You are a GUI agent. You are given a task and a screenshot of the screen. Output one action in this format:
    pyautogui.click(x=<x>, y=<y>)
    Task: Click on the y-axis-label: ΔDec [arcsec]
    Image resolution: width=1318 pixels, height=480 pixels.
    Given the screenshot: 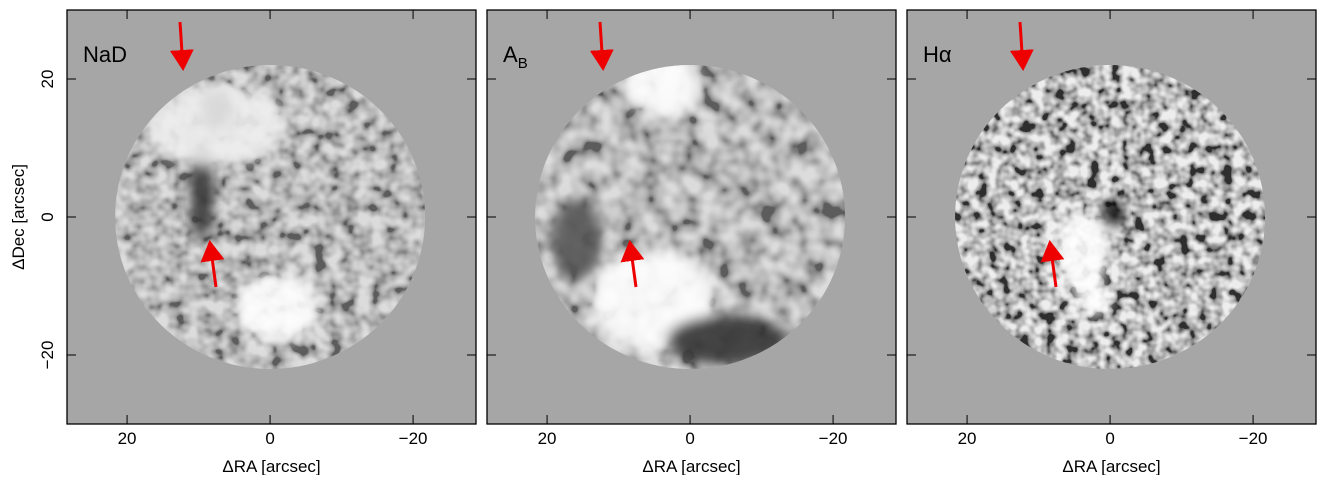 What is the action you would take?
    pyautogui.click(x=18, y=217)
    